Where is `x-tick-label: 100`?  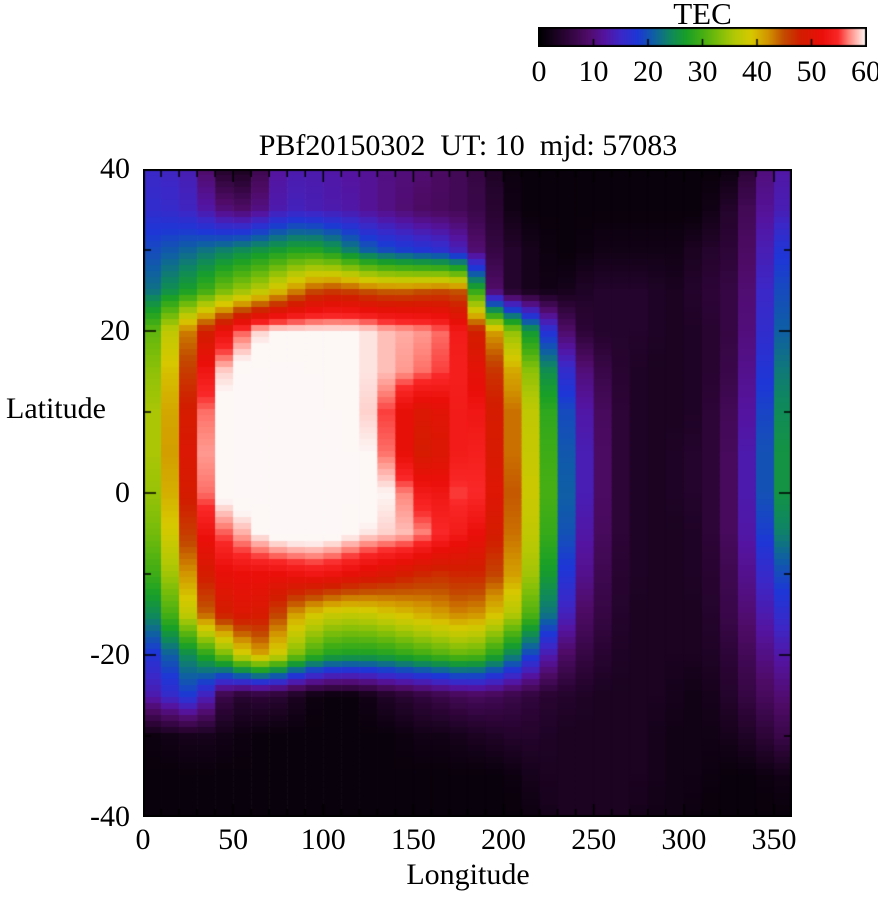
x-tick-label: 100 is located at coordinates (323, 839).